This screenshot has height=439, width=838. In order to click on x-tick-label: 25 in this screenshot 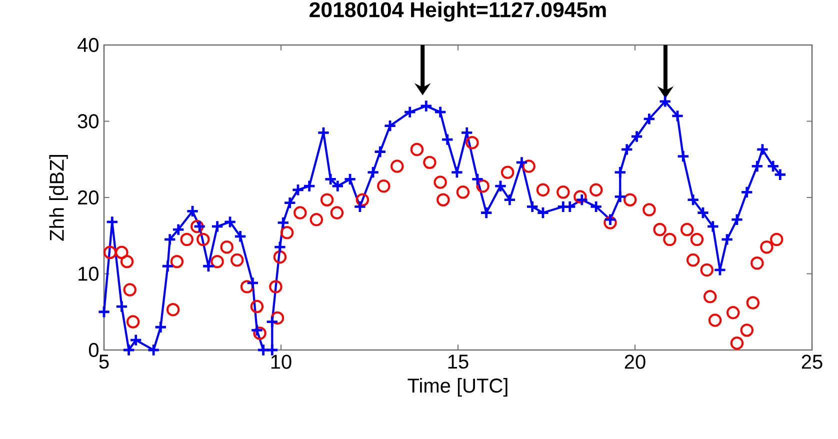, I will do `click(812, 361)`.